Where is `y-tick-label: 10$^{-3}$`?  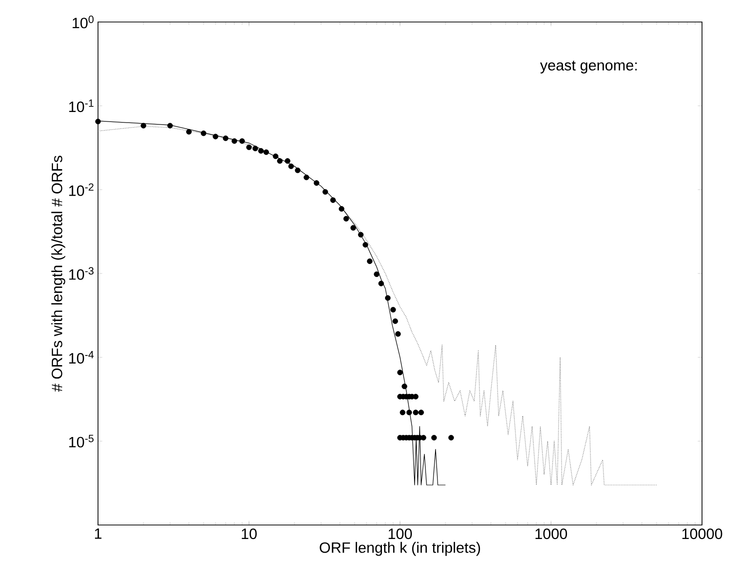 y-tick-label: 10$^{-3}$ is located at coordinates (81, 273).